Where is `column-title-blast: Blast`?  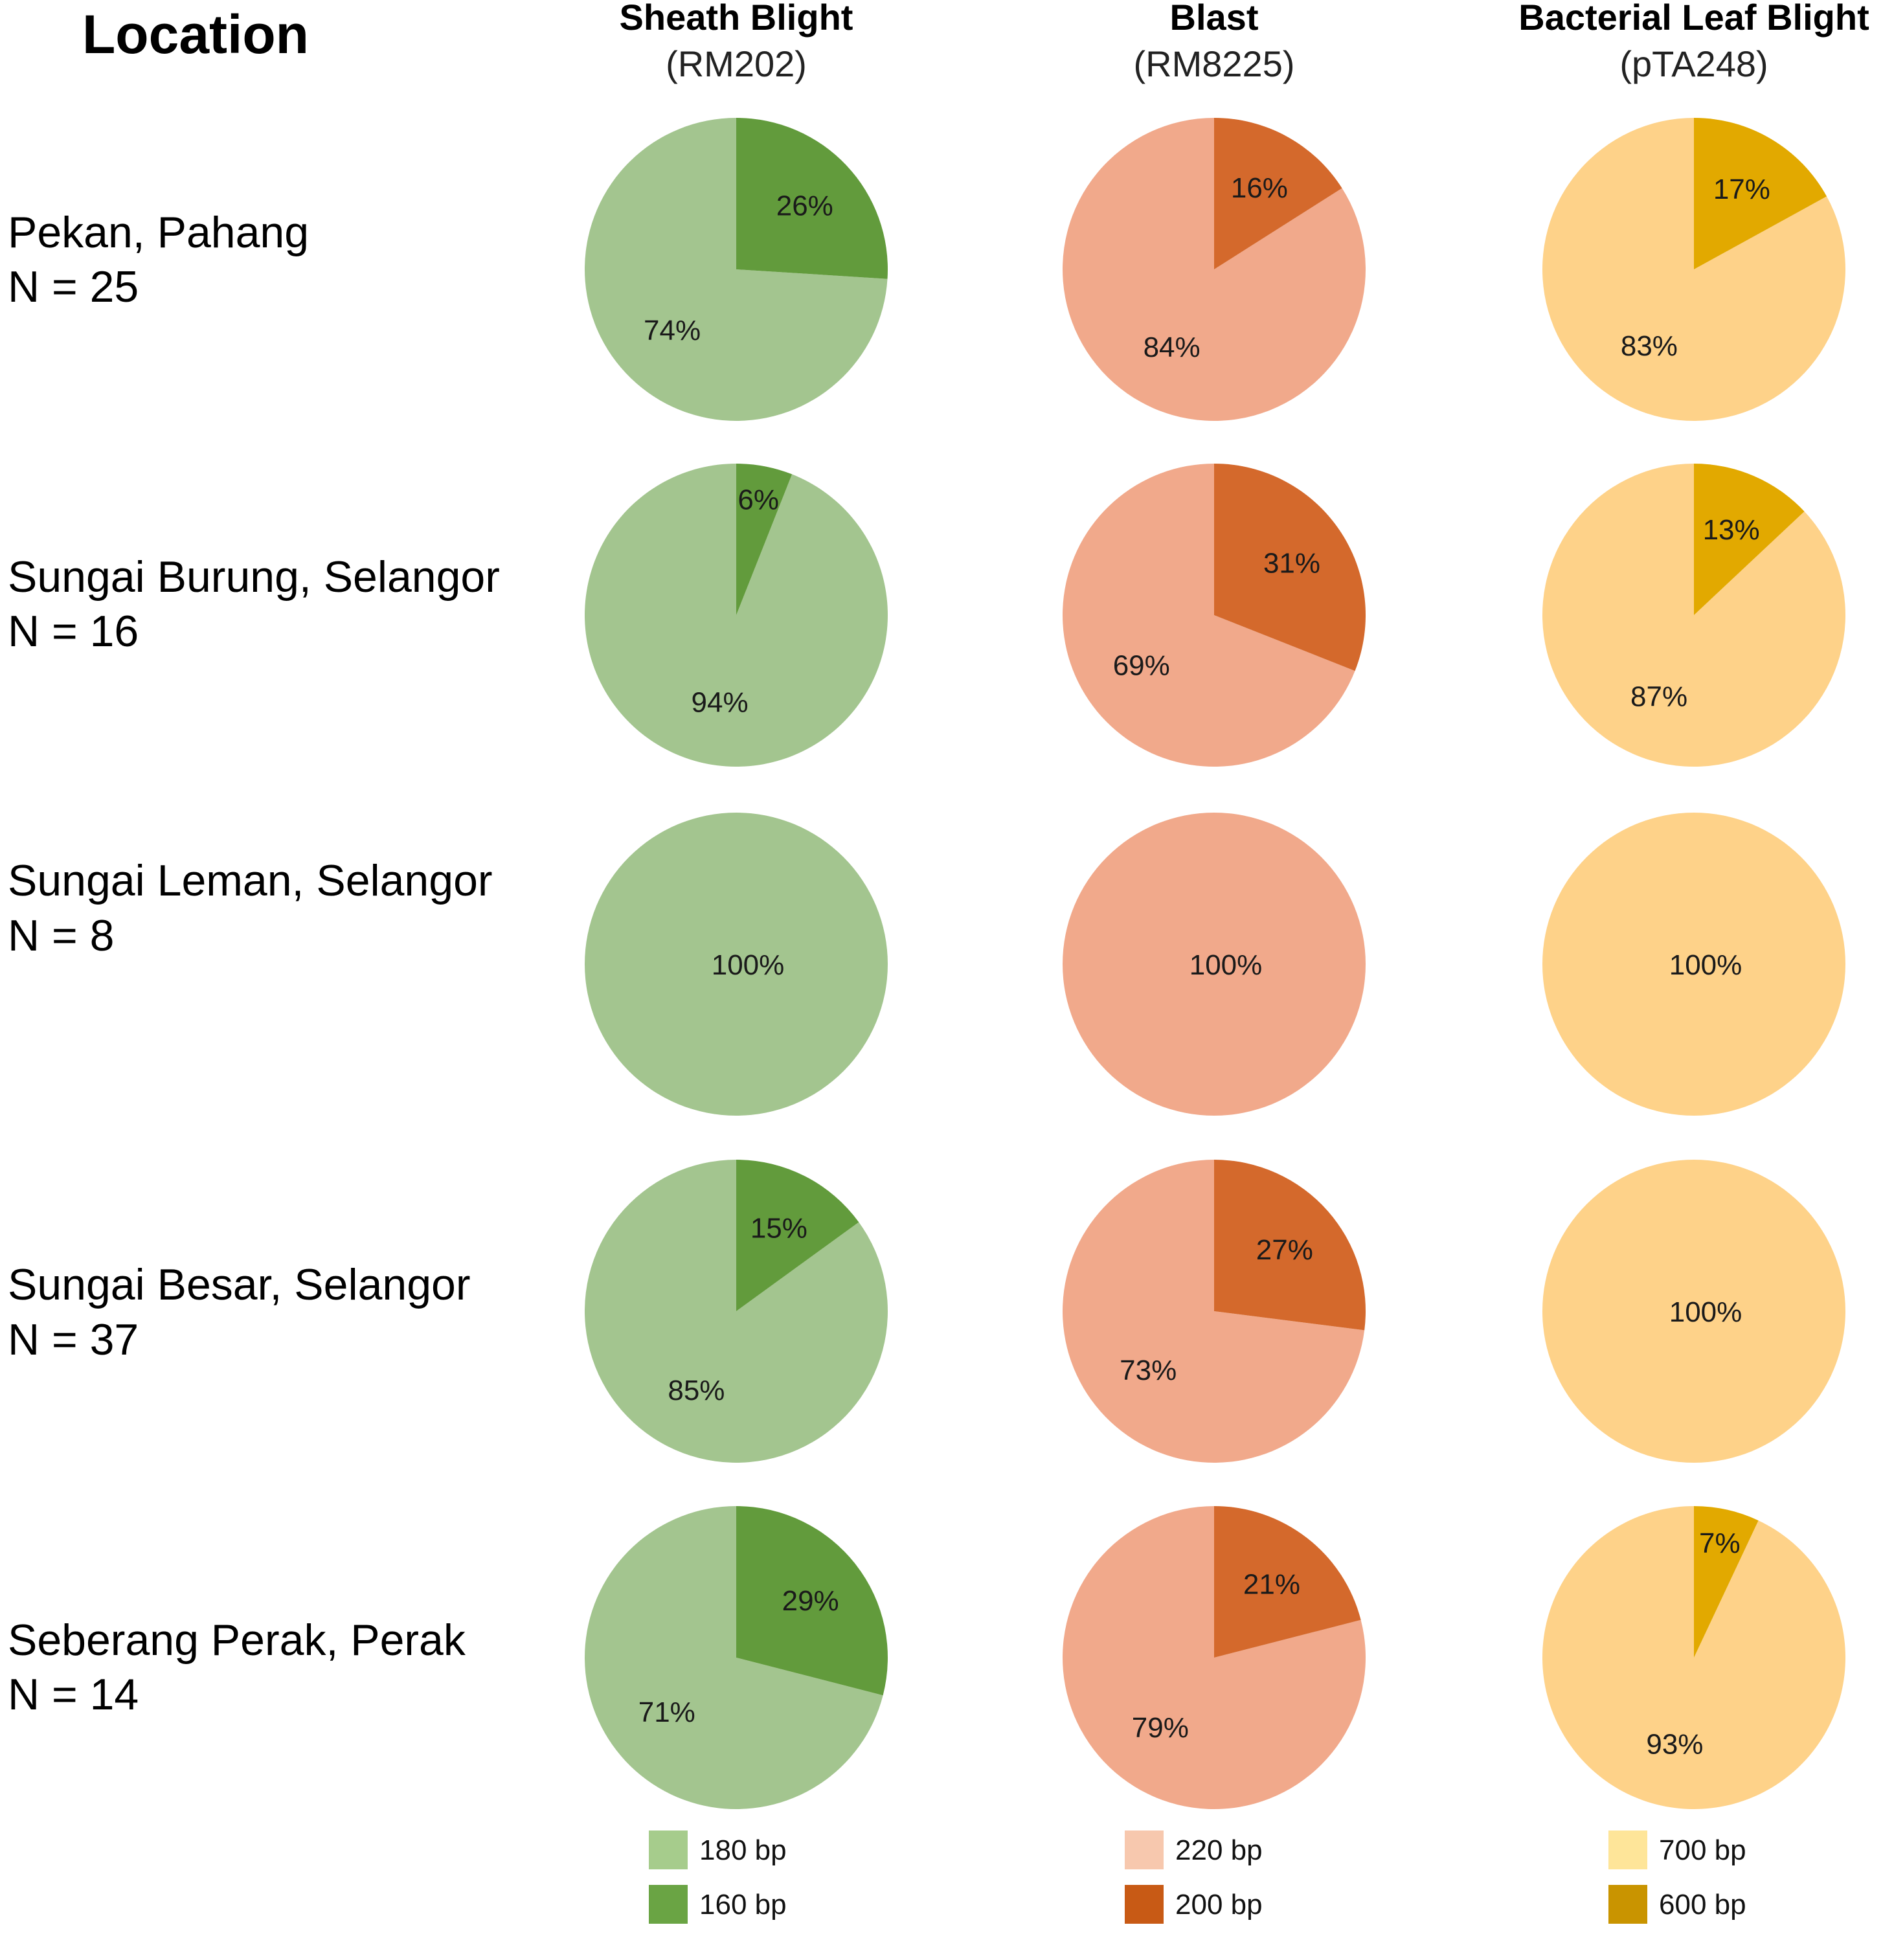 column-title-blast: Blast is located at coordinates (1215, 19).